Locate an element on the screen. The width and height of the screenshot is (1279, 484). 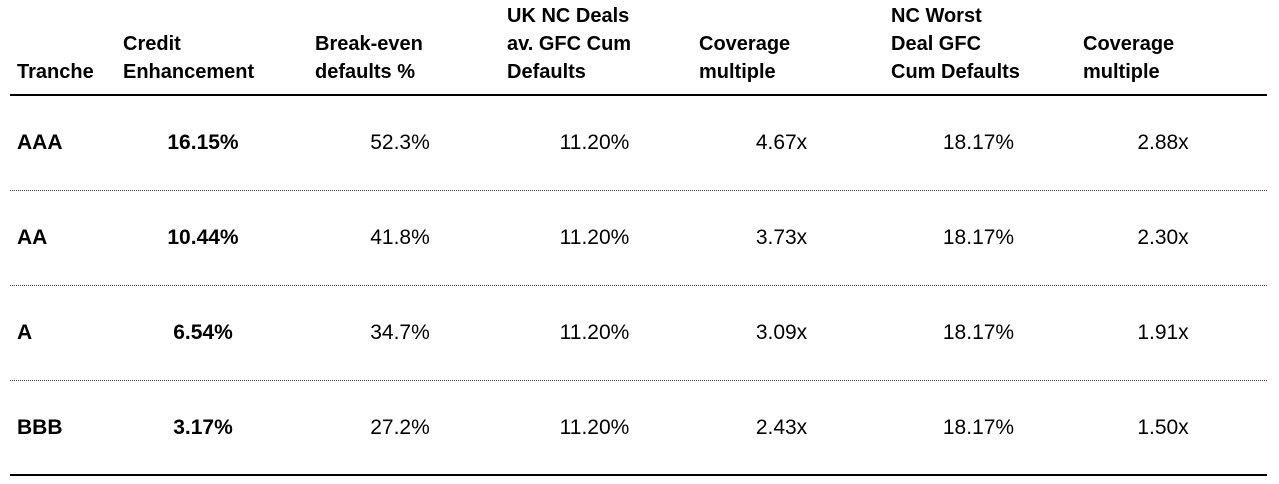
header-nc-worst: NC Worst Deal GFC Cum Defaults is located at coordinates (955, 44).